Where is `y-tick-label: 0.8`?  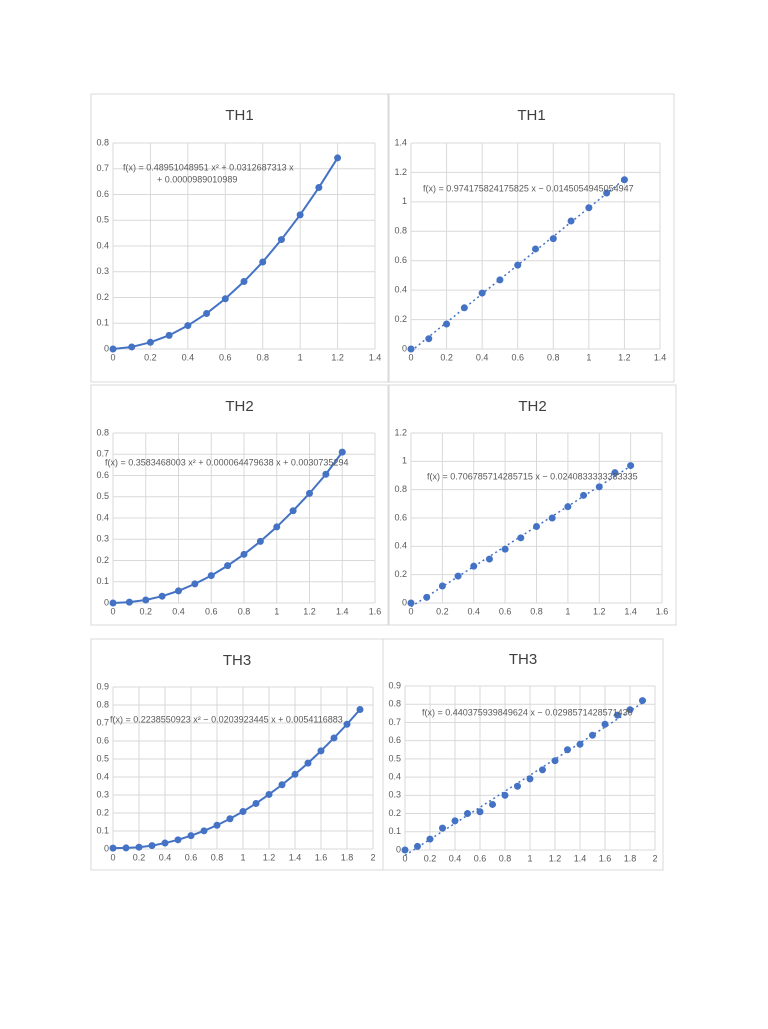 y-tick-label: 0.8 is located at coordinates (400, 489).